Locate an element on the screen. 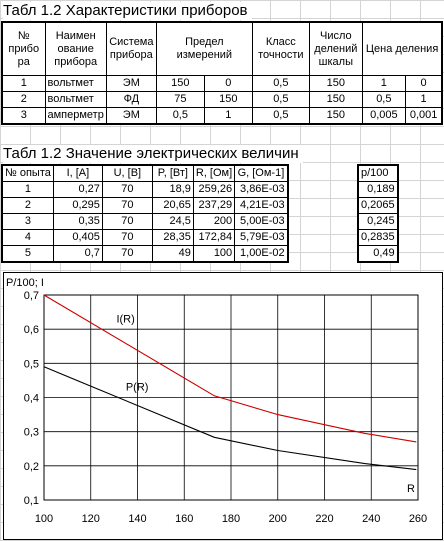 The width and height of the screenshot is (444, 541). table-cell: 237,29 is located at coordinates (214, 205).